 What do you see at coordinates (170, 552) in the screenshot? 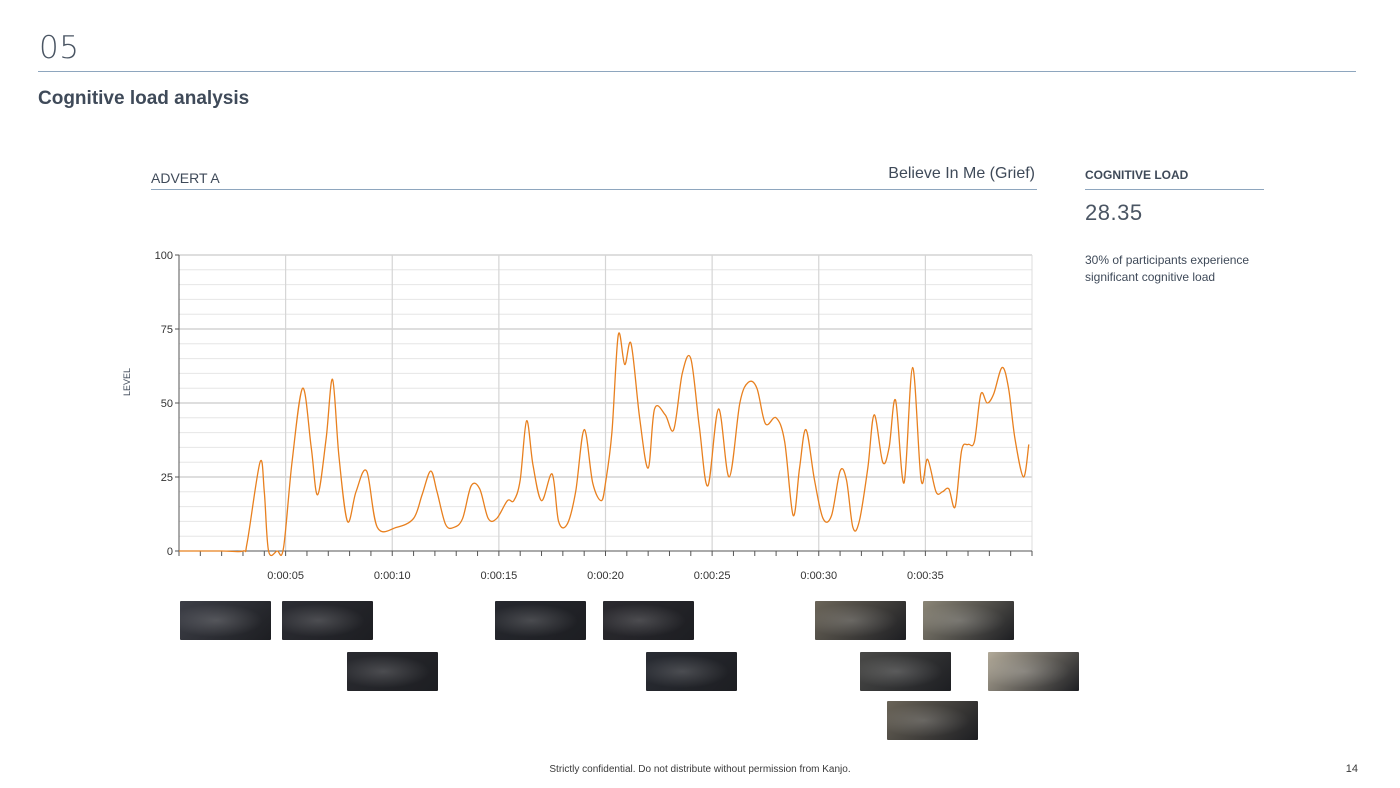
I see `y-tick-label: 0` at bounding box center [170, 552].